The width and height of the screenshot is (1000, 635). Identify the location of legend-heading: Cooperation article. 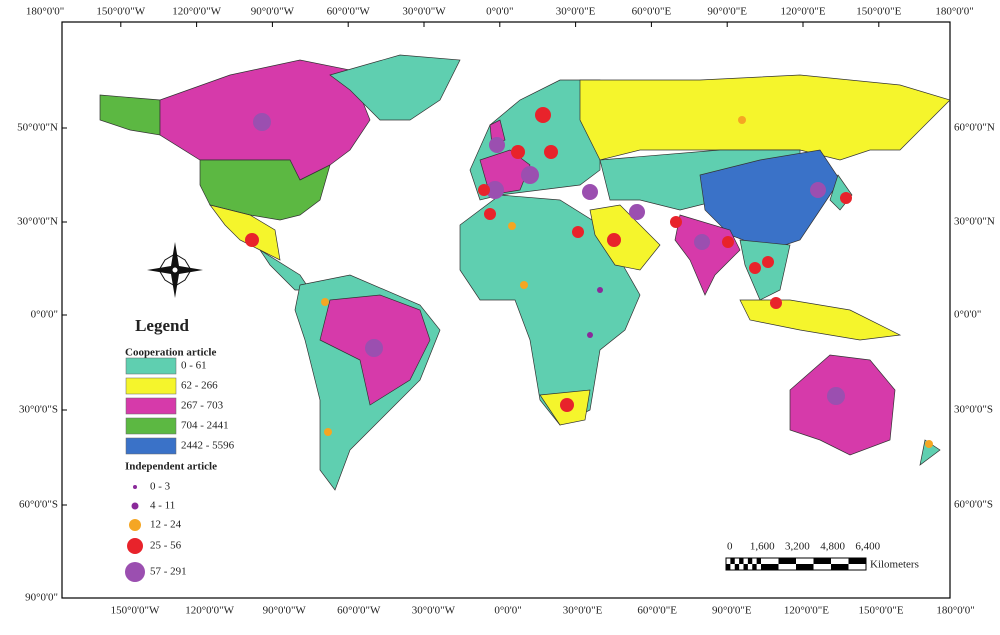
(170, 353).